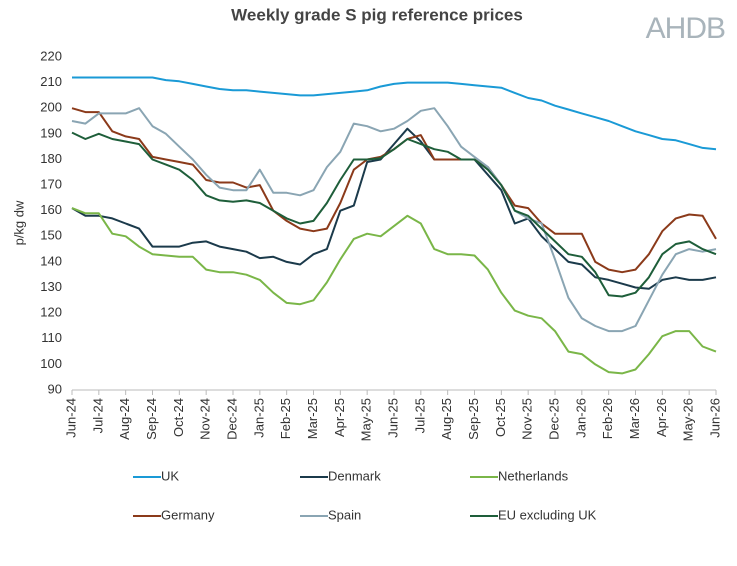  I want to click on x-tick-label: Oct-25, so click(500, 417).